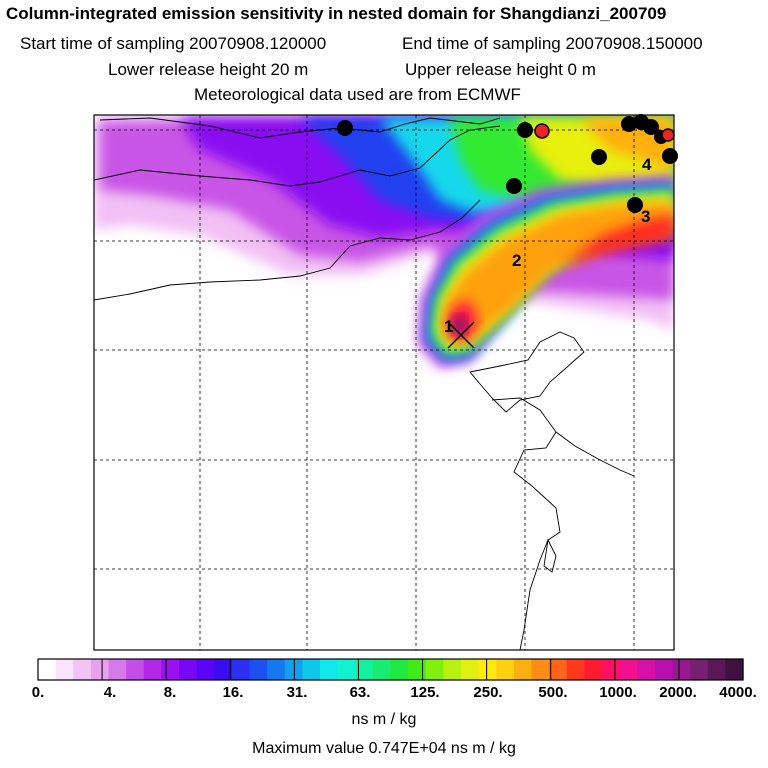  I want to click on x-mark-icon, so click(461, 335).